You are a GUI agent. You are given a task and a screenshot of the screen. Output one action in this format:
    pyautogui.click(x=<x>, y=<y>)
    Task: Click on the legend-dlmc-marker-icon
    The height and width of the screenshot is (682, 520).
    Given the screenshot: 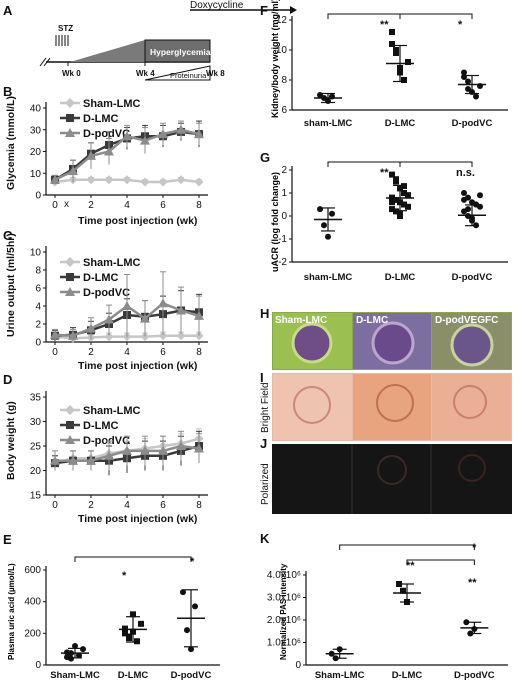 What is the action you would take?
    pyautogui.click(x=70, y=118)
    